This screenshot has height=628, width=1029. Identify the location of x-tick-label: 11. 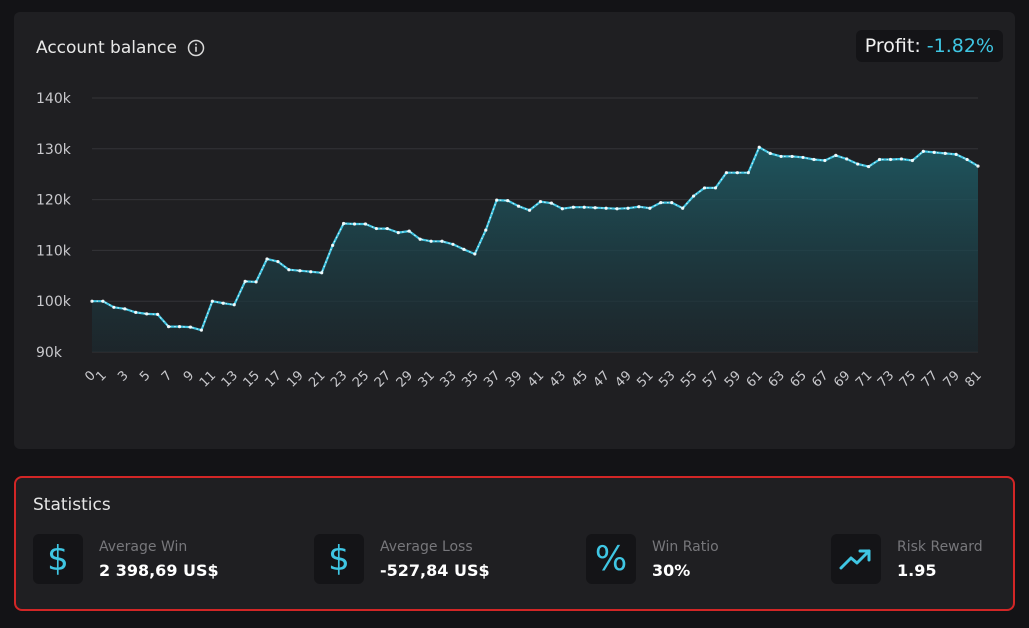
(208, 379).